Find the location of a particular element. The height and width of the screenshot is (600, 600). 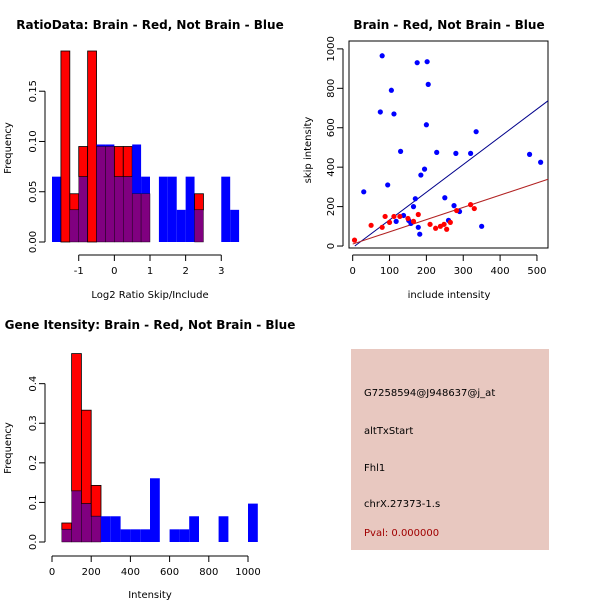

scatter-y-tick-label: 600 is located at coordinates (331, 127).